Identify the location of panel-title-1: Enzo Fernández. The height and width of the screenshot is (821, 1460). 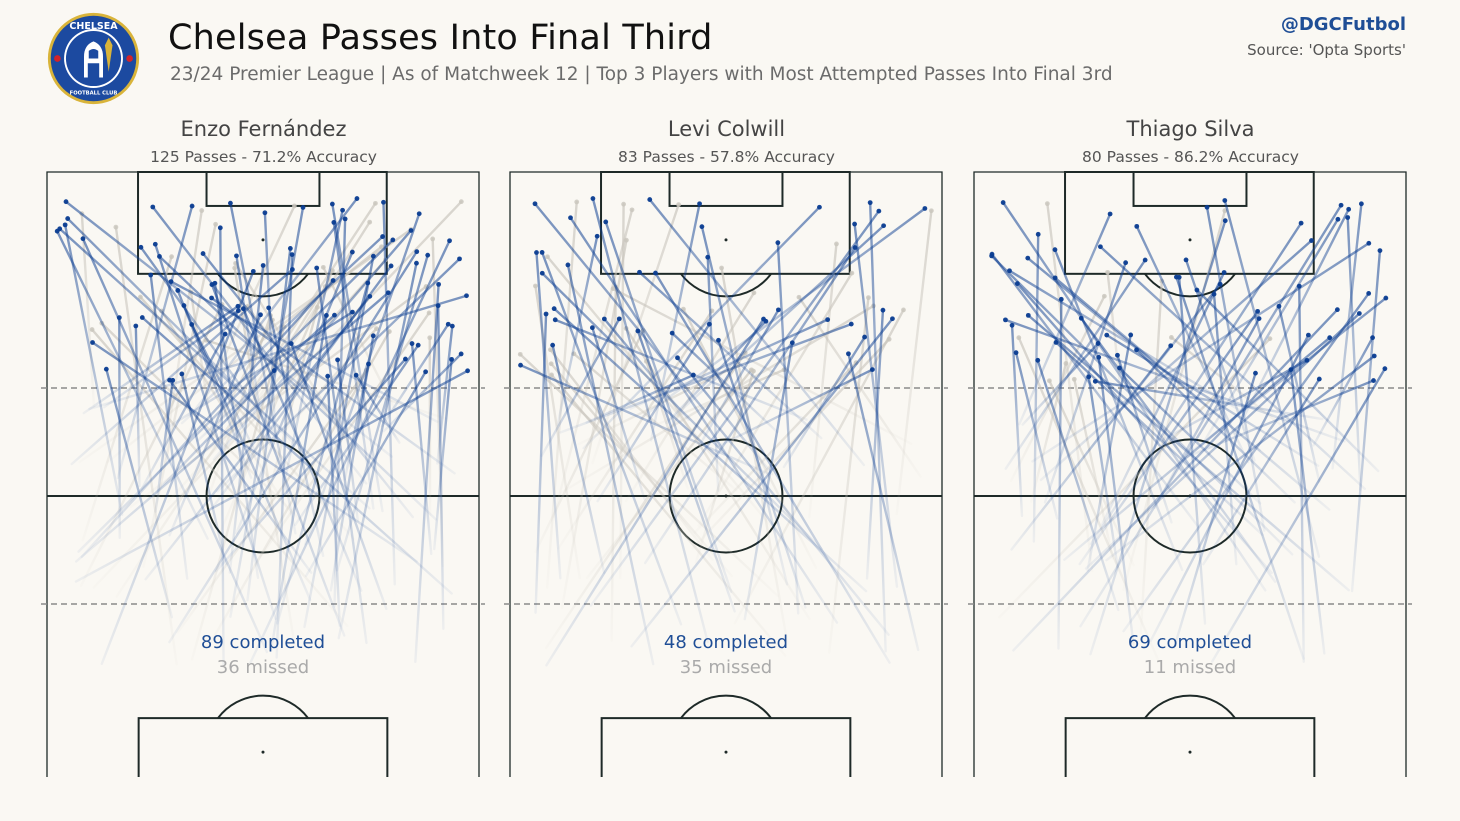
(263, 129).